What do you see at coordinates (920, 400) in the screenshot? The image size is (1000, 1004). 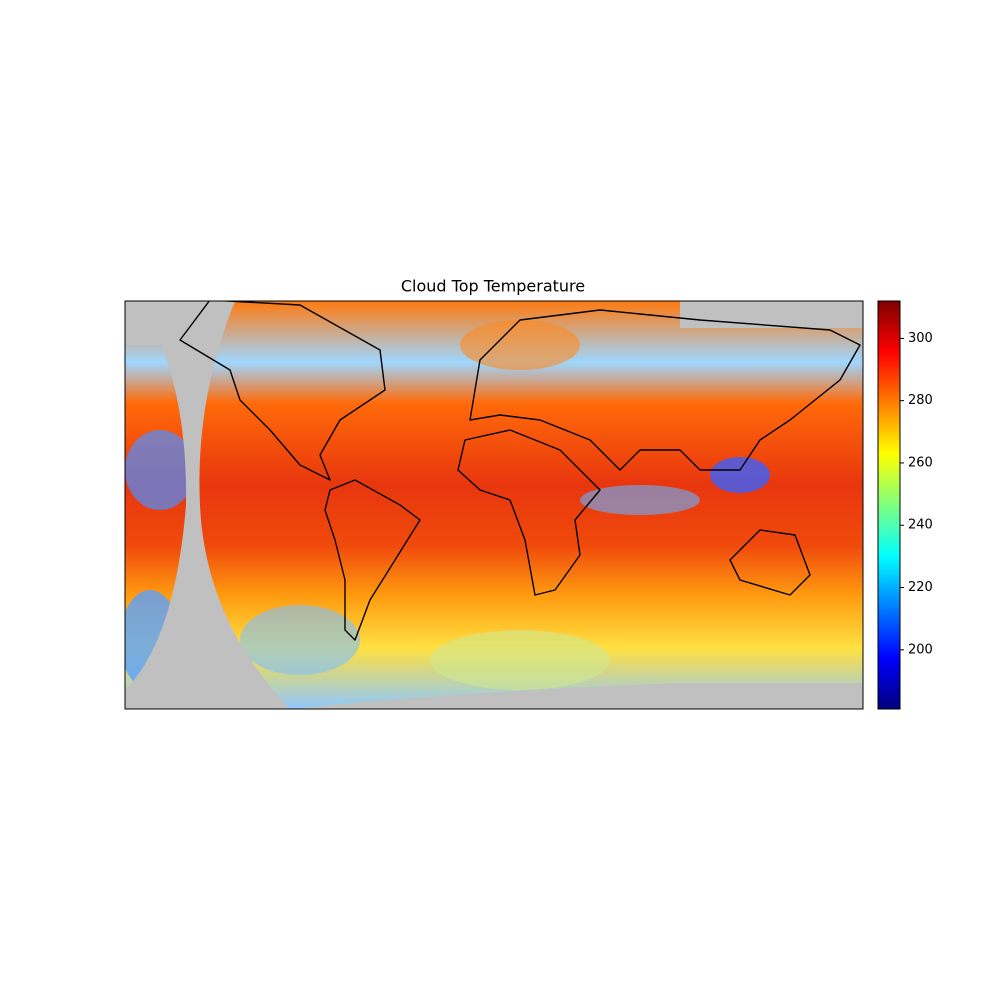 I see `colorbar-tick-label: 280` at bounding box center [920, 400].